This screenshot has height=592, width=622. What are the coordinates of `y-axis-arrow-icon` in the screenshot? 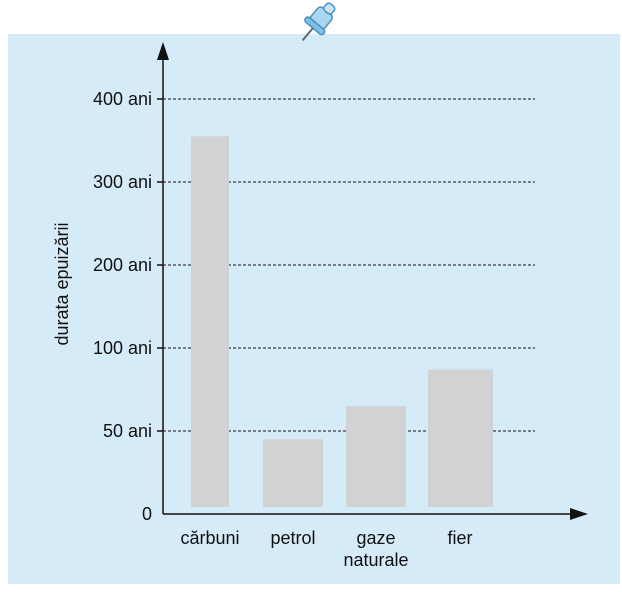 It's located at (163, 51).